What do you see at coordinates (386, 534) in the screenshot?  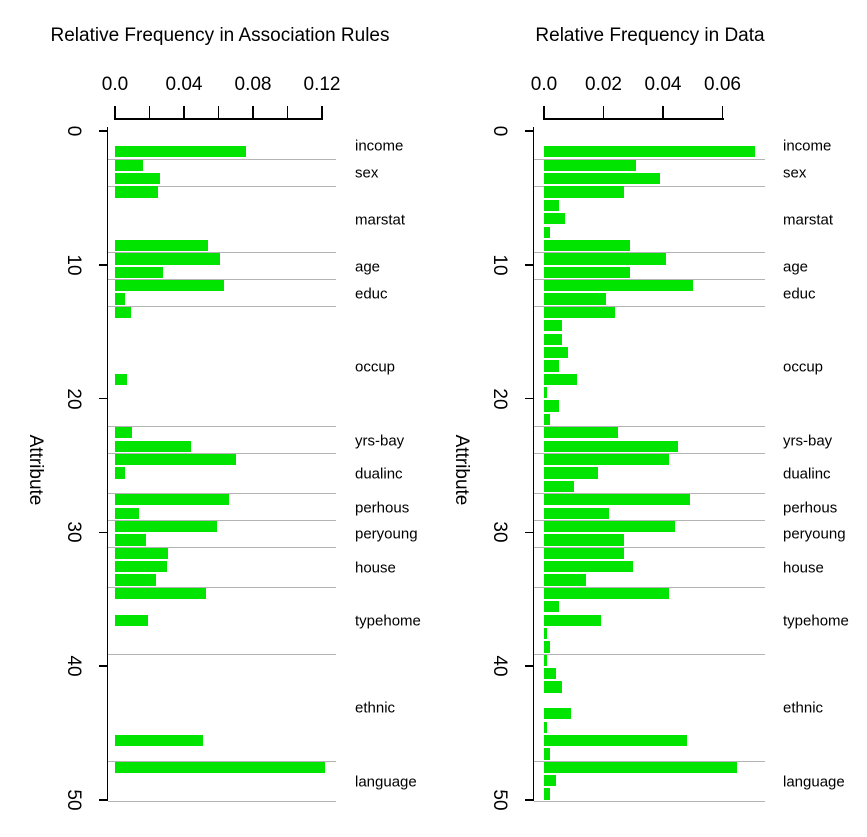 I see `group-label-peryoung: peryoung` at bounding box center [386, 534].